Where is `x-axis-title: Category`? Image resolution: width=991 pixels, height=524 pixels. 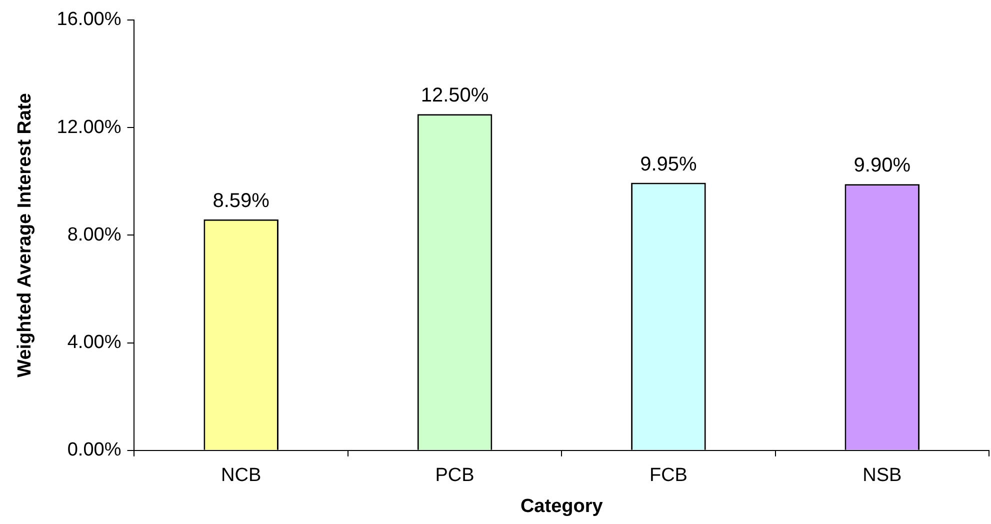 x-axis-title: Category is located at coordinates (562, 506).